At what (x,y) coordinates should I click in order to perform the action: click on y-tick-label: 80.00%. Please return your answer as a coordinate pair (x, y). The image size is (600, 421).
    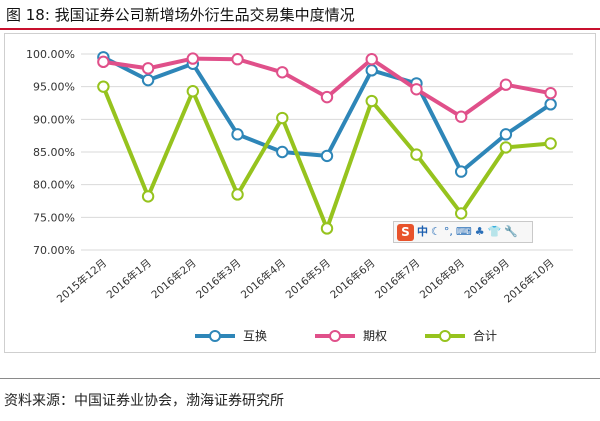
    Looking at the image, I should click on (54, 185).